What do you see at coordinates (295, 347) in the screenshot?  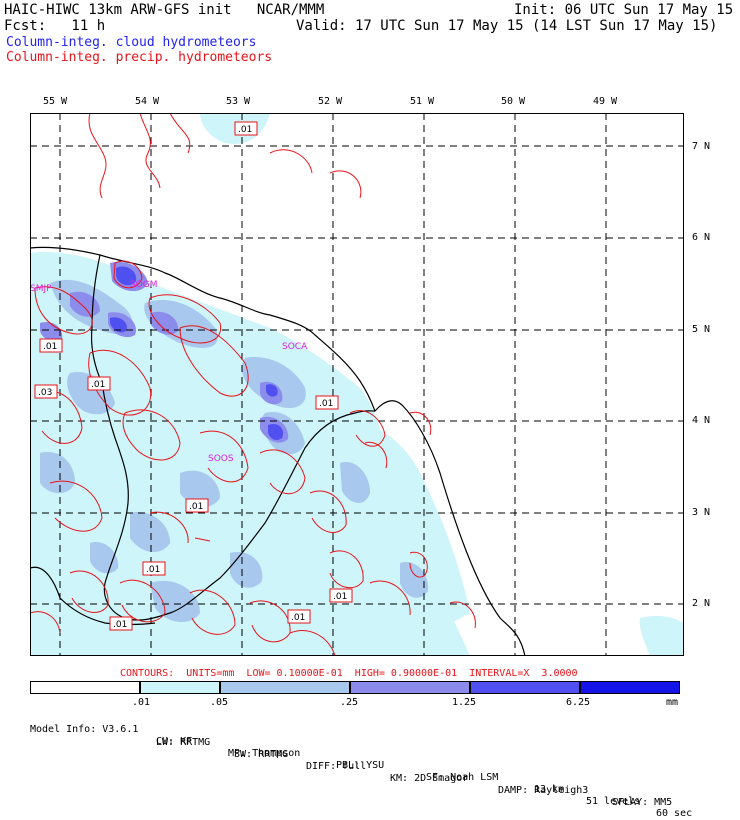 I see `station-label: SOCA` at bounding box center [295, 347].